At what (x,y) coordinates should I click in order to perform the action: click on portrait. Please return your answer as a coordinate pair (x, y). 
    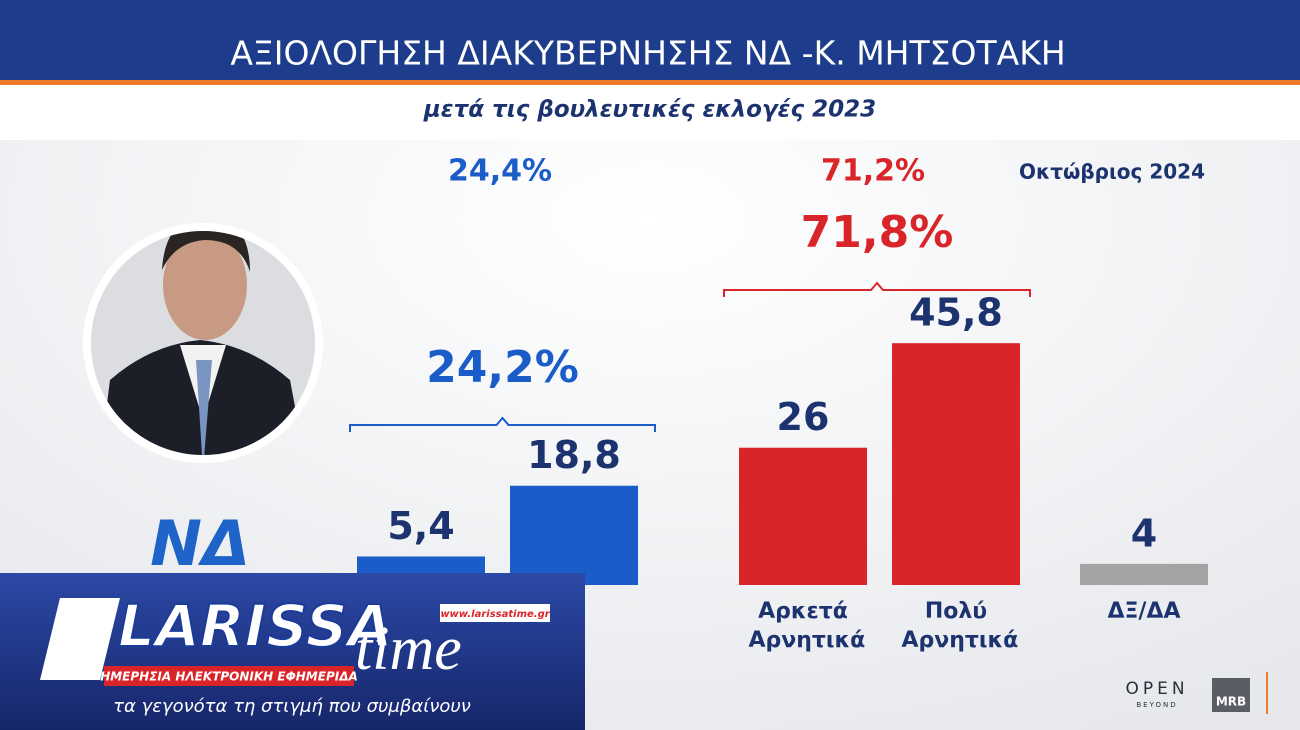
    Looking at the image, I should click on (203, 343).